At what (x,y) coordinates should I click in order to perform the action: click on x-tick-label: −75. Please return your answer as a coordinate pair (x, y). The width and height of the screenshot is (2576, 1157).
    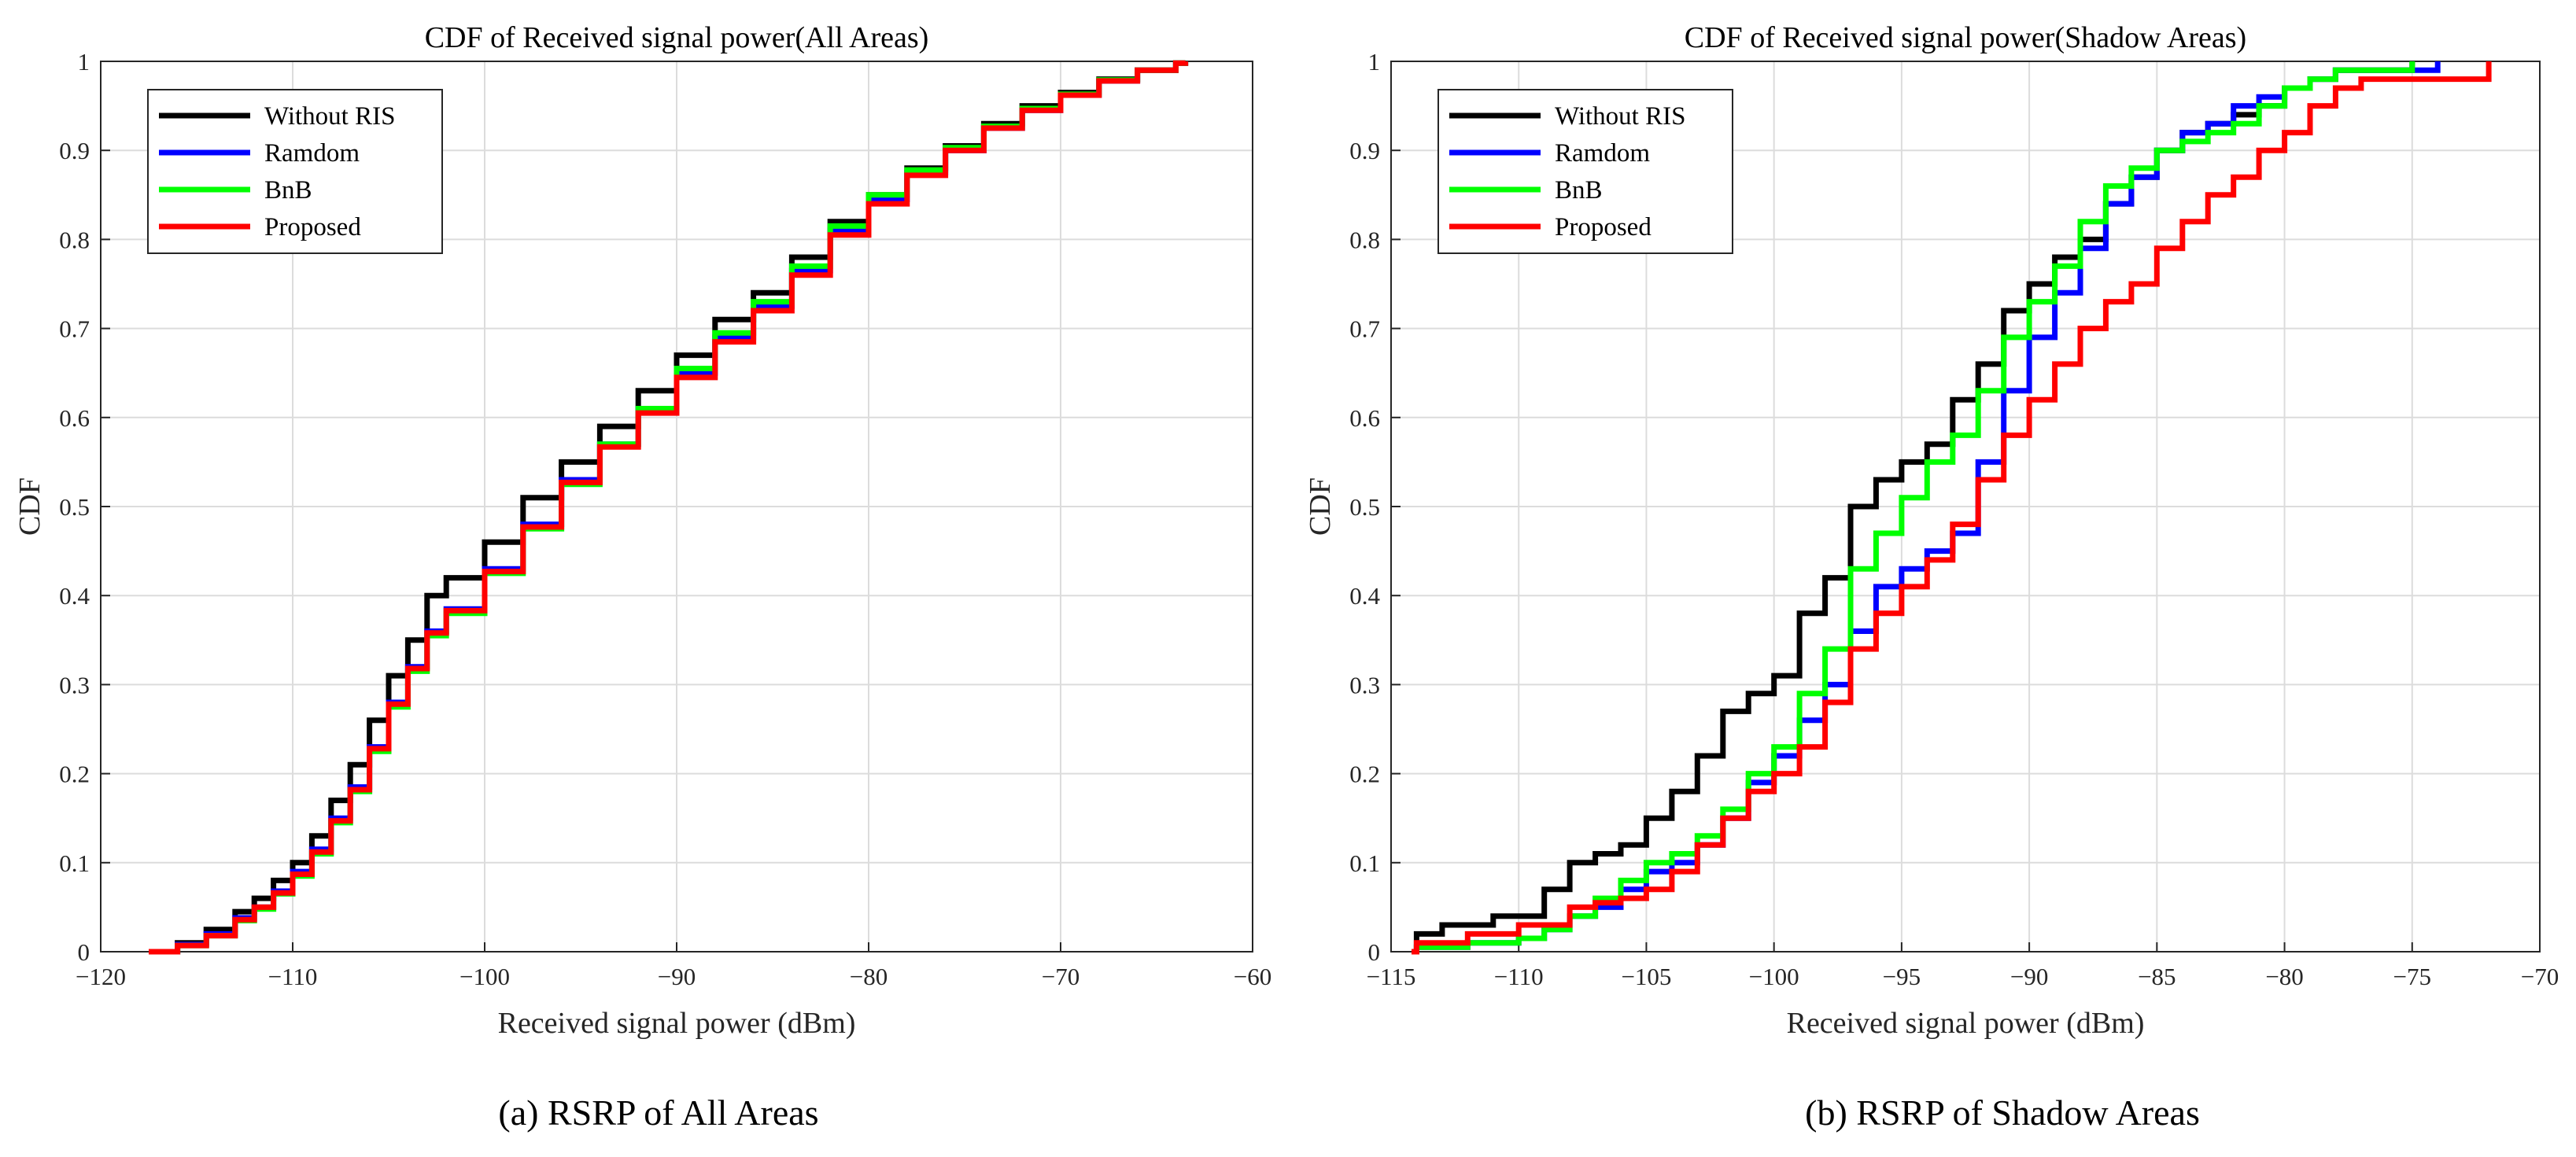
    Looking at the image, I should click on (2412, 976).